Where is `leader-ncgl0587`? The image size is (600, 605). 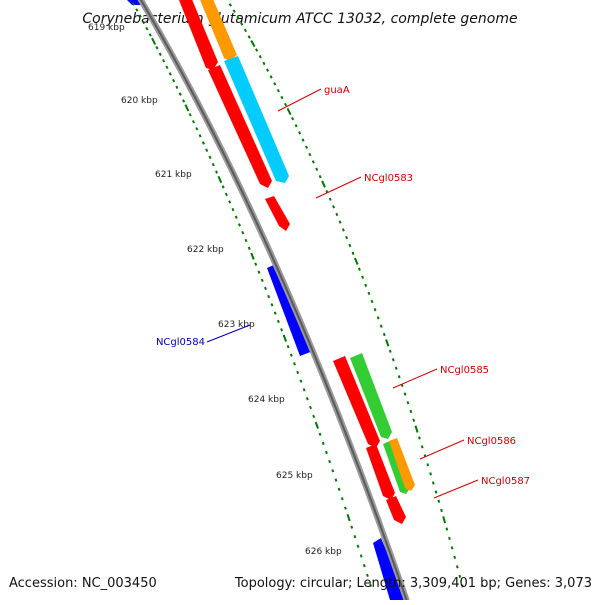
leader-ncgl0587 is located at coordinates (456, 489).